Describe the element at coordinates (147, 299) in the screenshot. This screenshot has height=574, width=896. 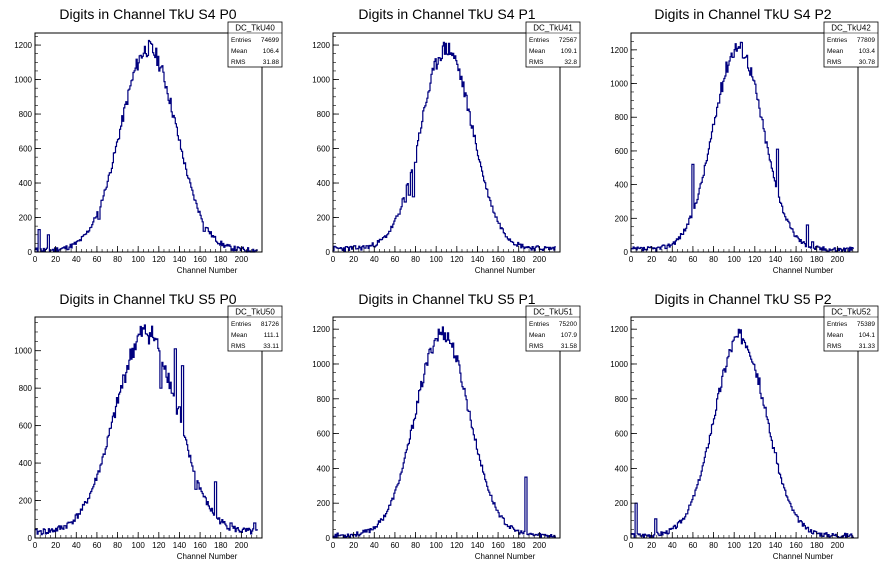
I see `panel-title: Digits in Channel TkU S5 P0` at that location.